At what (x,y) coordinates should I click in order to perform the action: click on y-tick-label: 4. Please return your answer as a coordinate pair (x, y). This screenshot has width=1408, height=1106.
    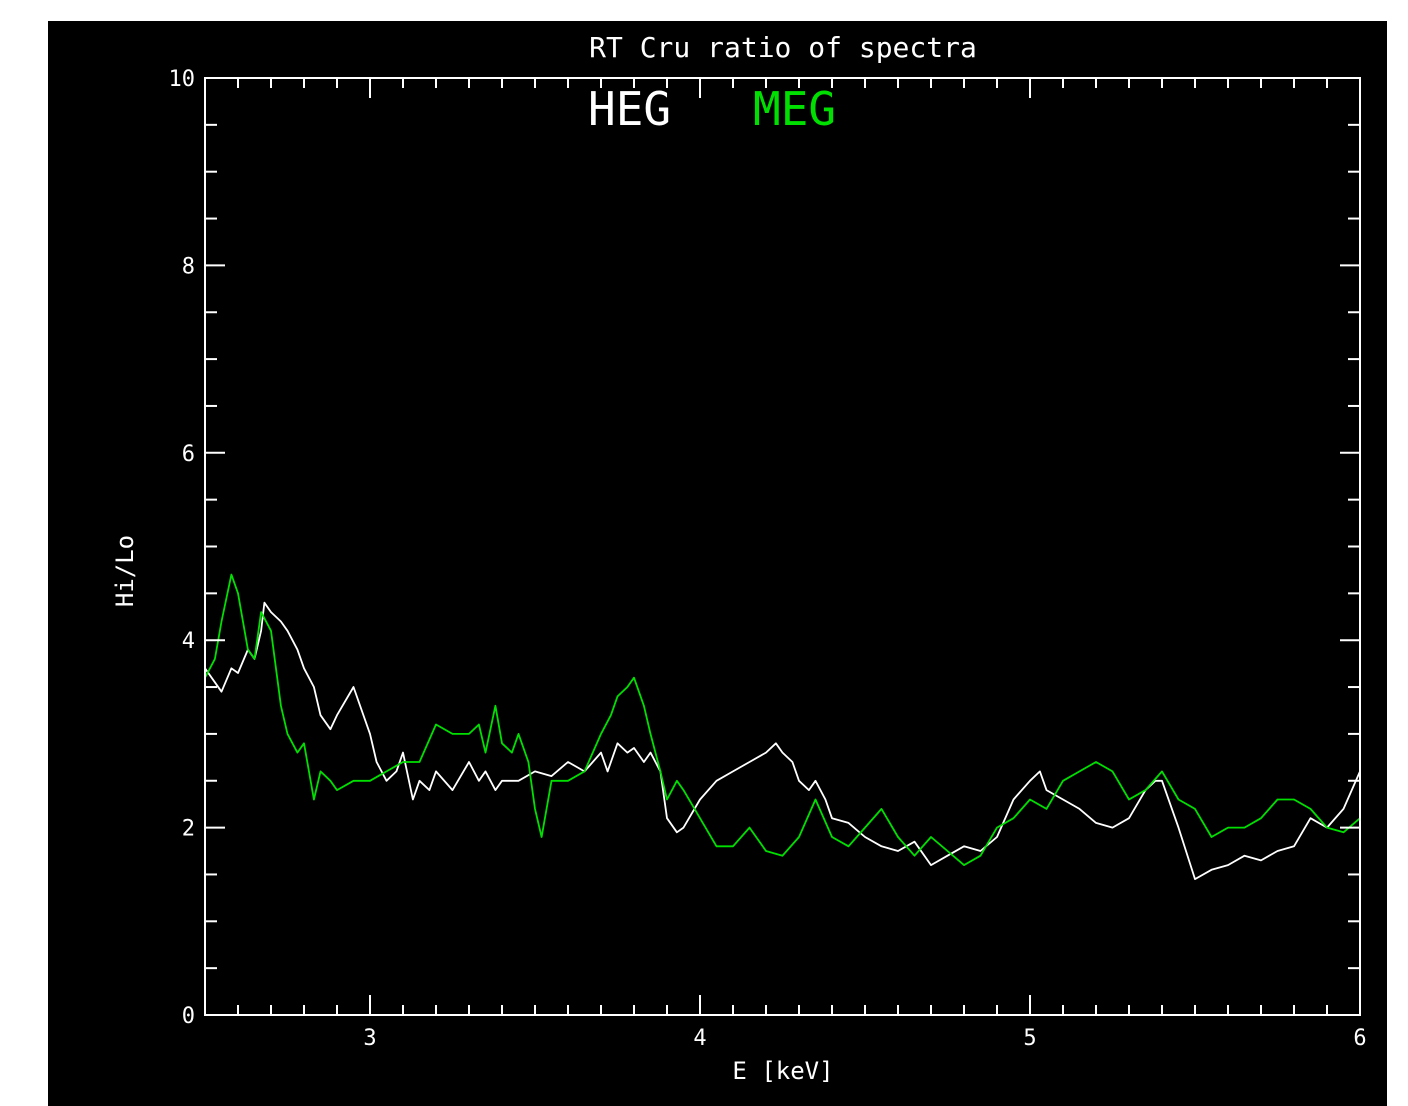
    Looking at the image, I should click on (188, 641).